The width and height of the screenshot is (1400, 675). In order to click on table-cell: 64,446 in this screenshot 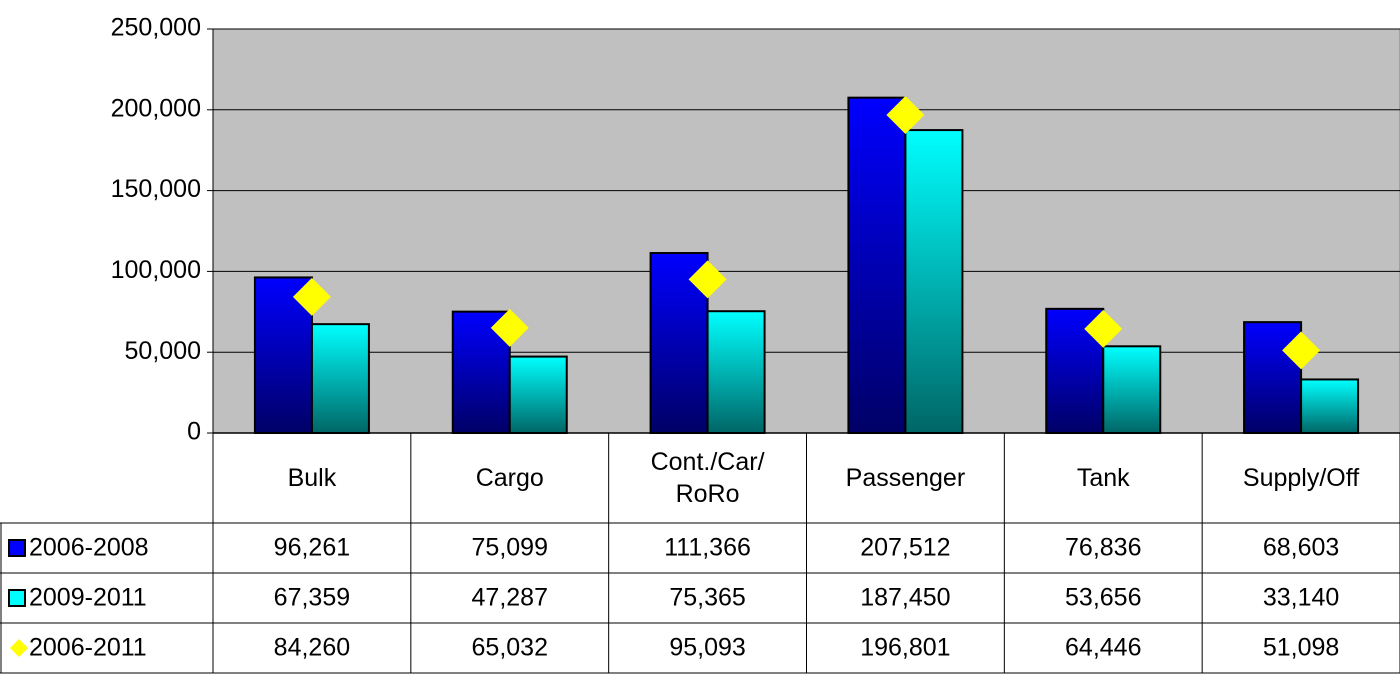, I will do `click(1103, 648)`.